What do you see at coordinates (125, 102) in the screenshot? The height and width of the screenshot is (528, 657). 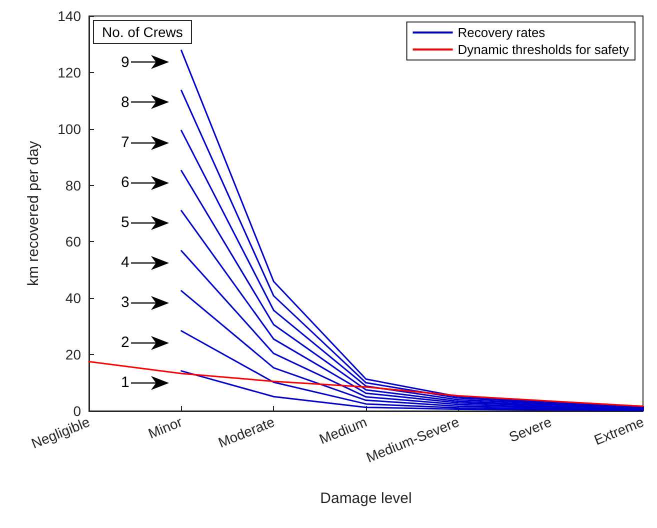 I see `annotation: 8` at bounding box center [125, 102].